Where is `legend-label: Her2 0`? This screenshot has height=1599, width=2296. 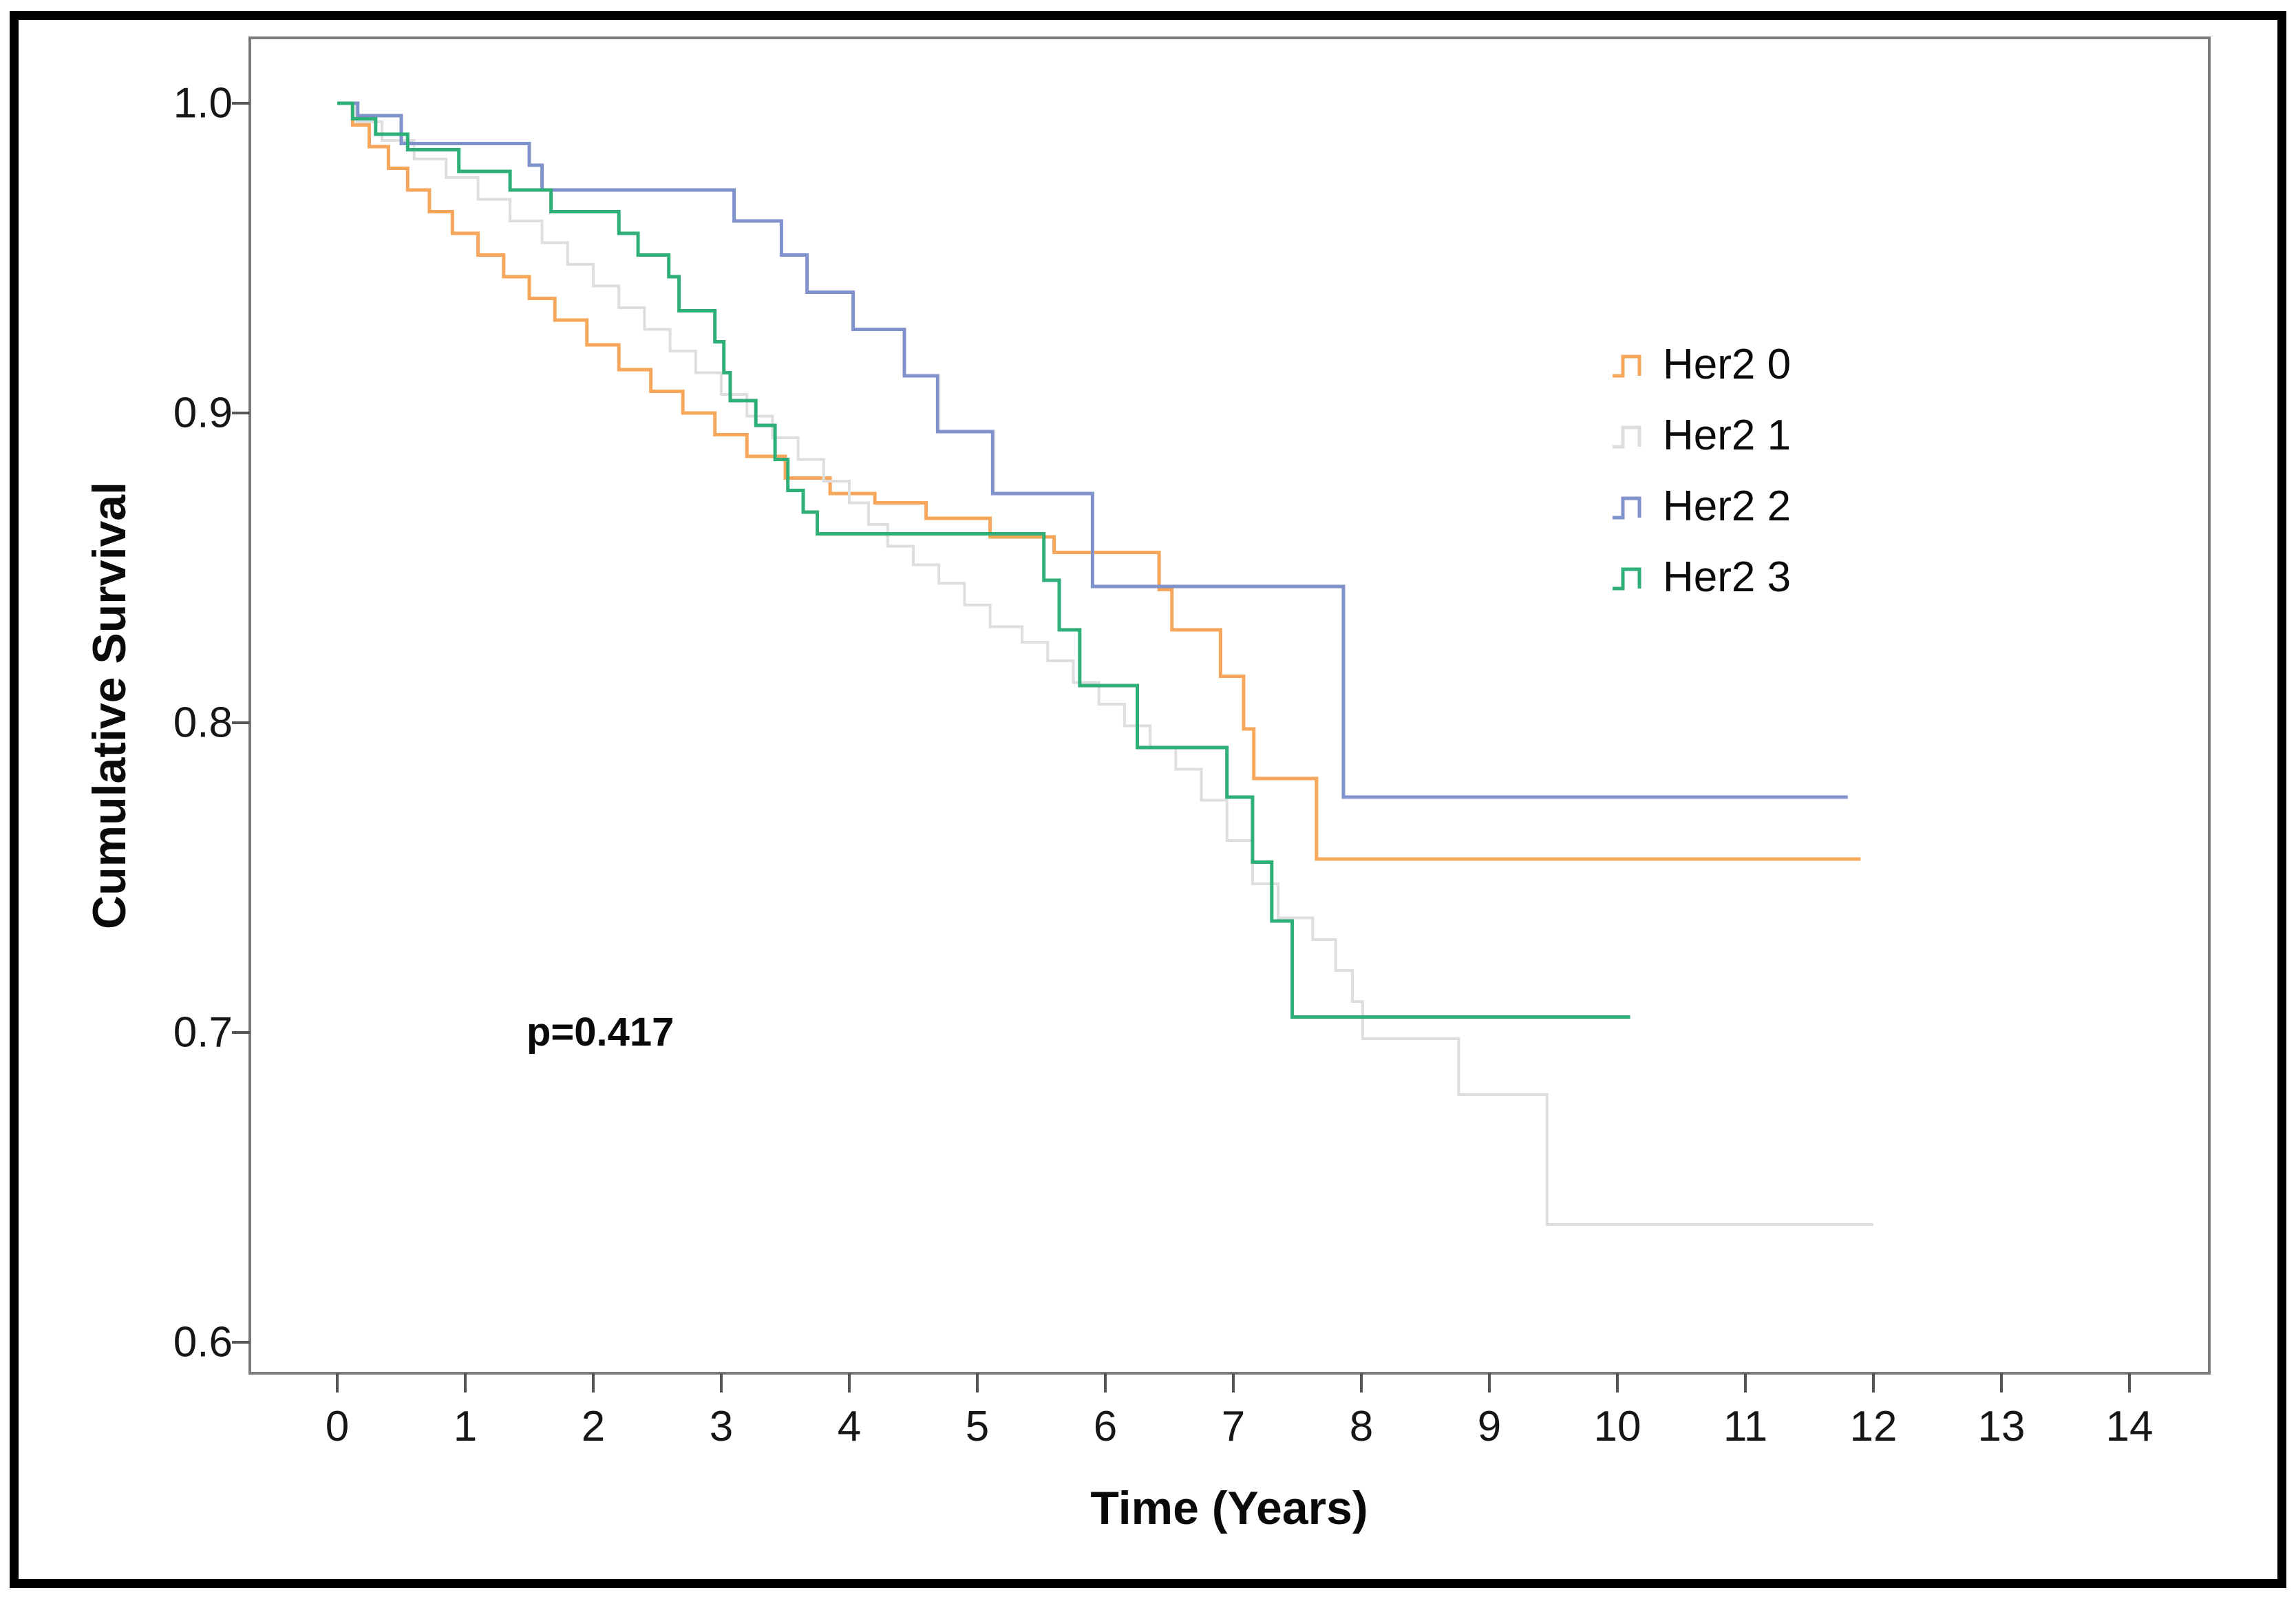 legend-label: Her2 0 is located at coordinates (1728, 364).